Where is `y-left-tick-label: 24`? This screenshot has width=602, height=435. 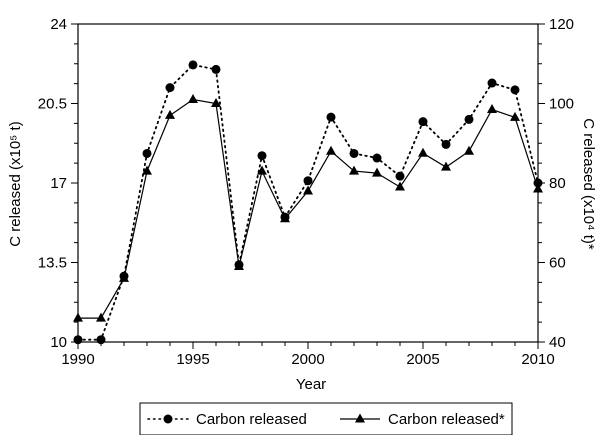
y-left-tick-label: 24 is located at coordinates (58, 24).